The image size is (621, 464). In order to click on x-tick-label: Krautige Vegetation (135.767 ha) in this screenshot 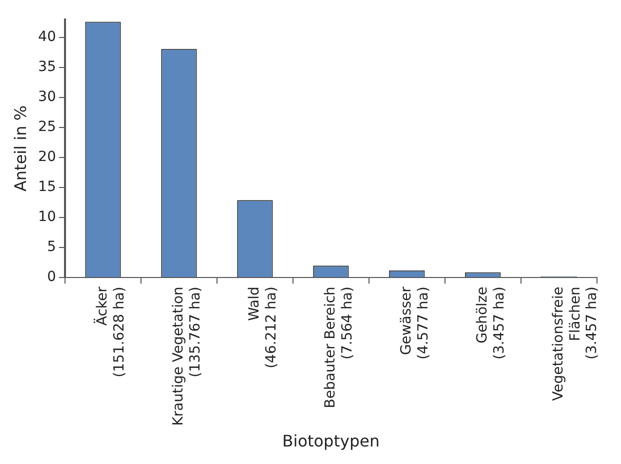, I will do `click(187, 356)`.